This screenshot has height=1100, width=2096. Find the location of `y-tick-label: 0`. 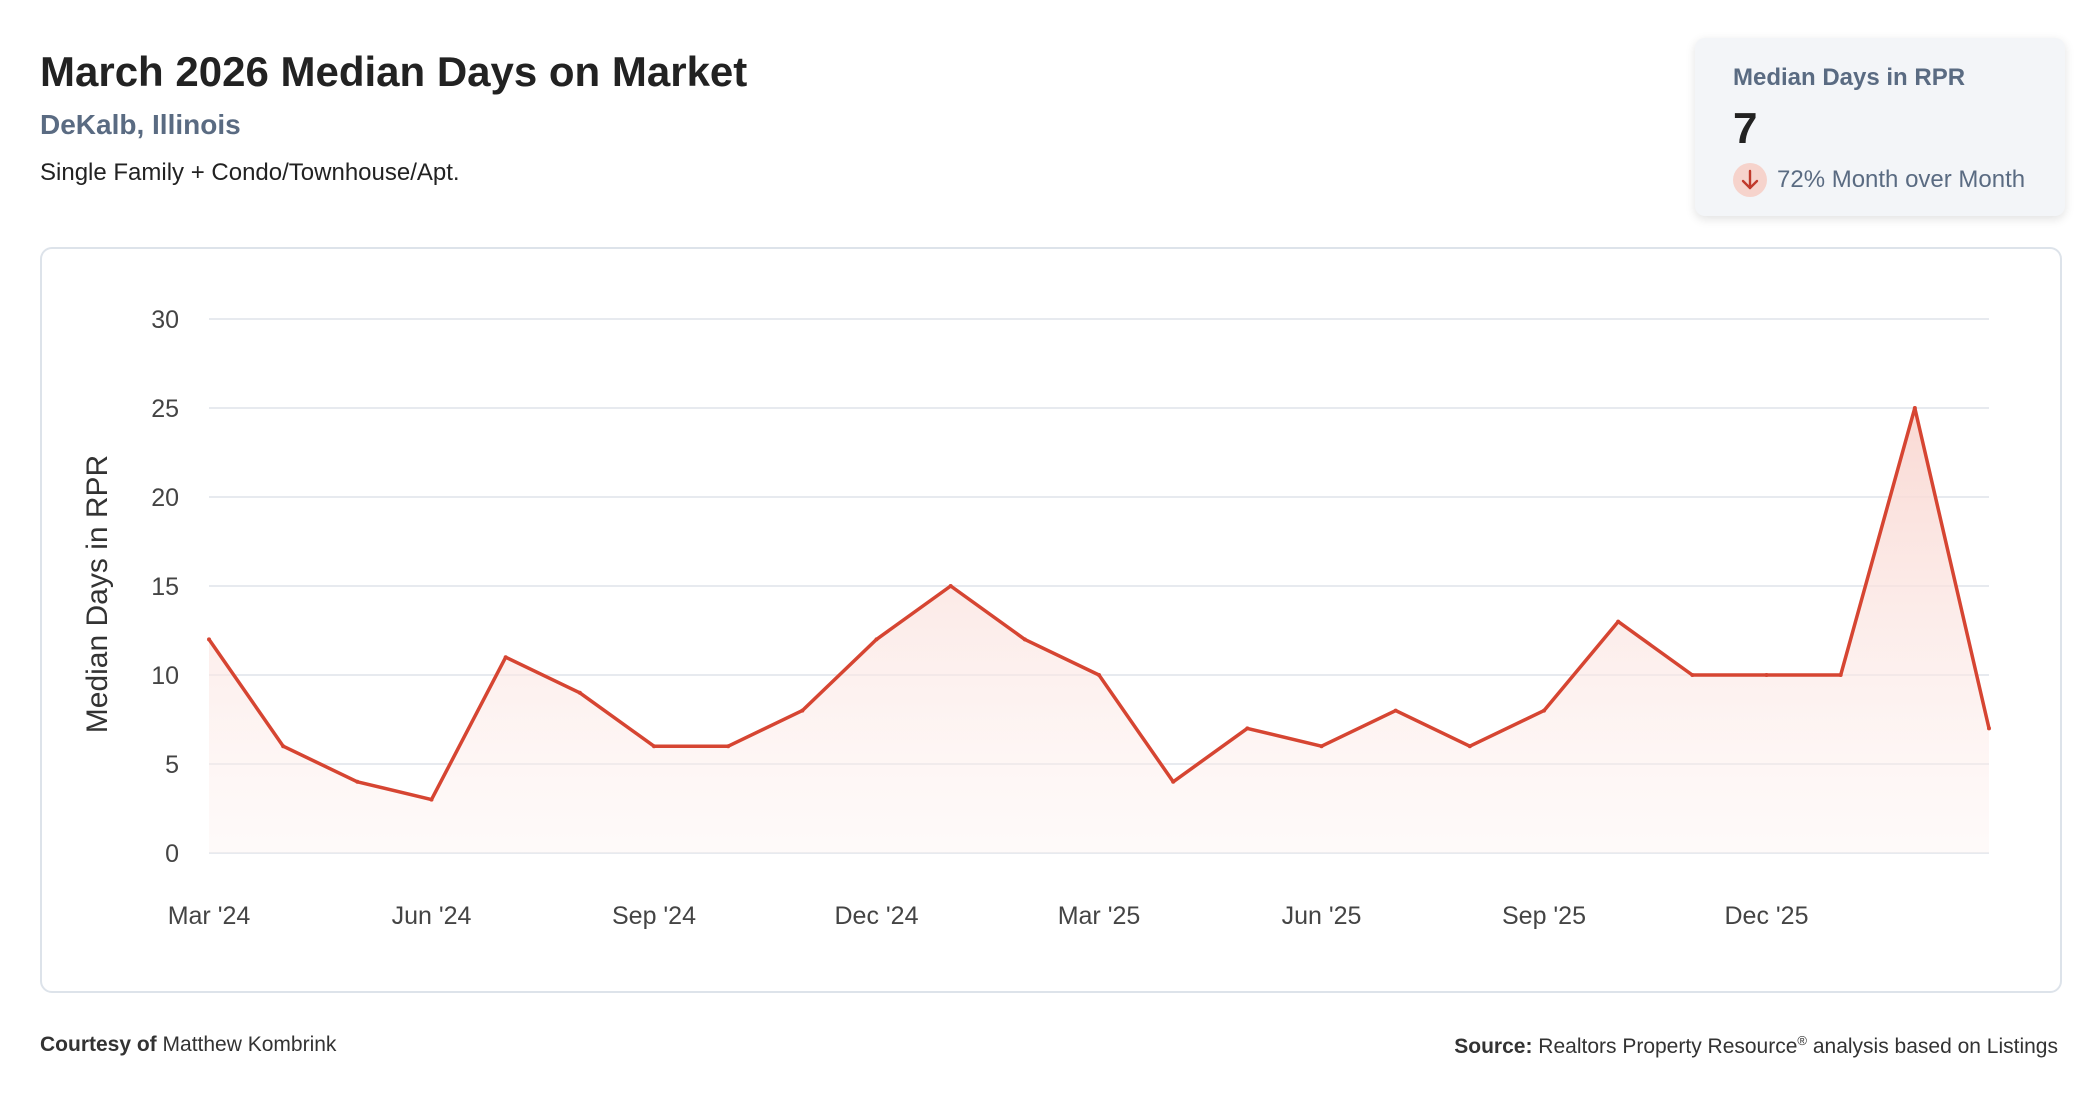

y-tick-label: 0 is located at coordinates (172, 854).